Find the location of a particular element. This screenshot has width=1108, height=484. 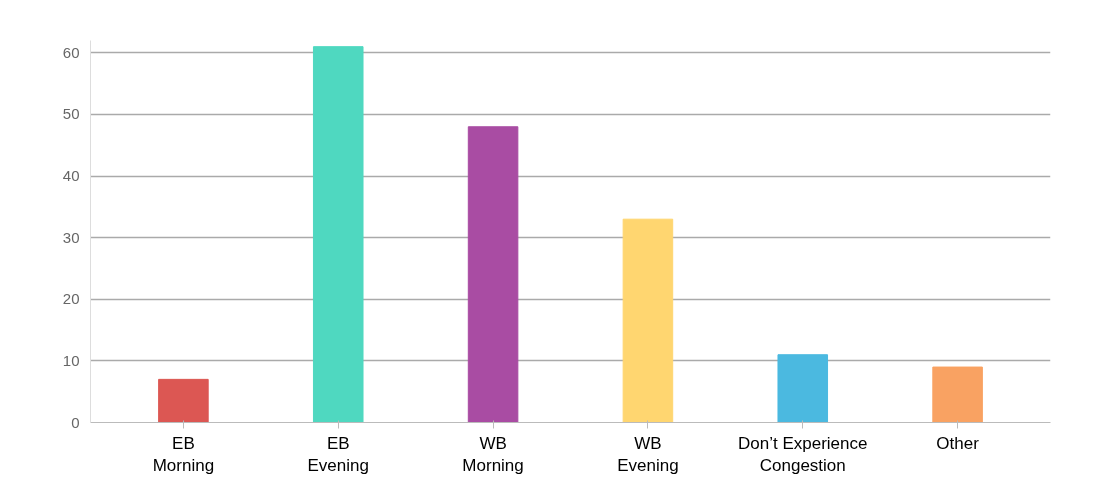

y-tick-label: 60 is located at coordinates (71, 52).